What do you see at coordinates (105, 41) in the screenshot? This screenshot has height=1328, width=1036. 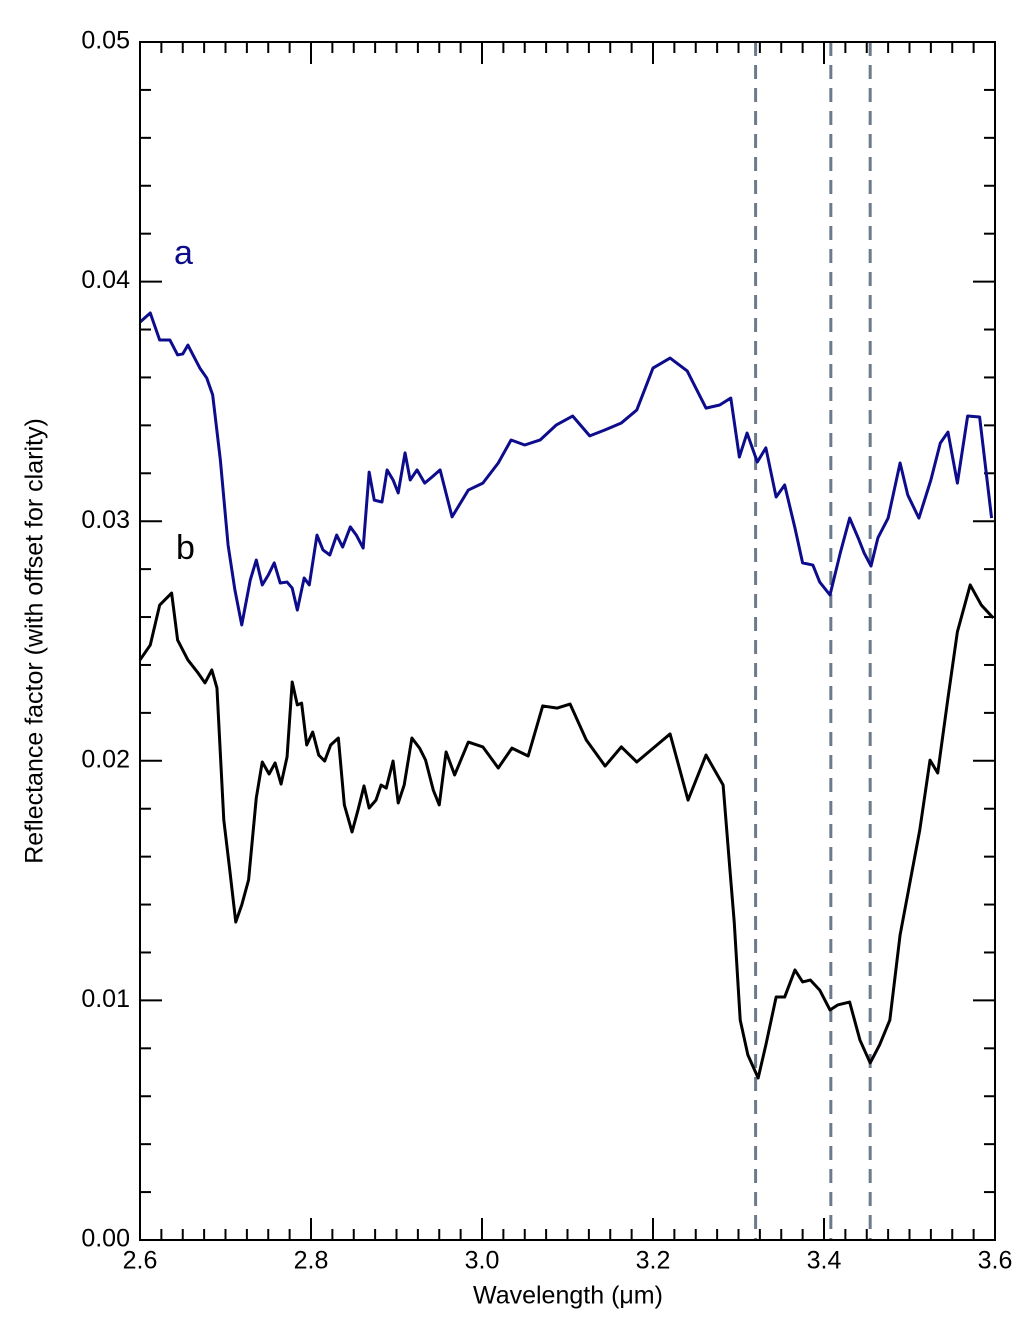 I see `y-tick-label: 0.05` at bounding box center [105, 41].